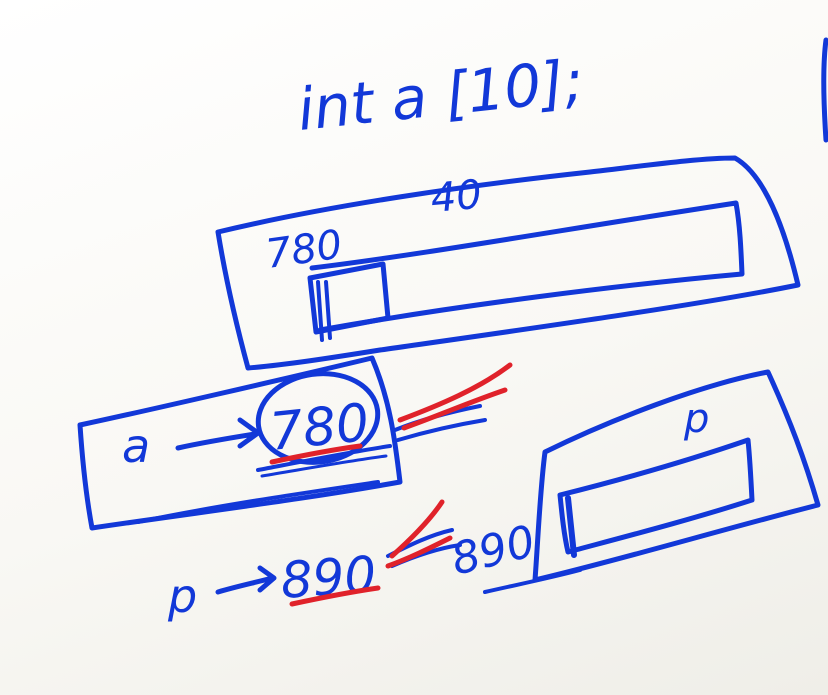  What do you see at coordinates (419, 534) in the screenshot?
I see `arrow-890-red` at bounding box center [419, 534].